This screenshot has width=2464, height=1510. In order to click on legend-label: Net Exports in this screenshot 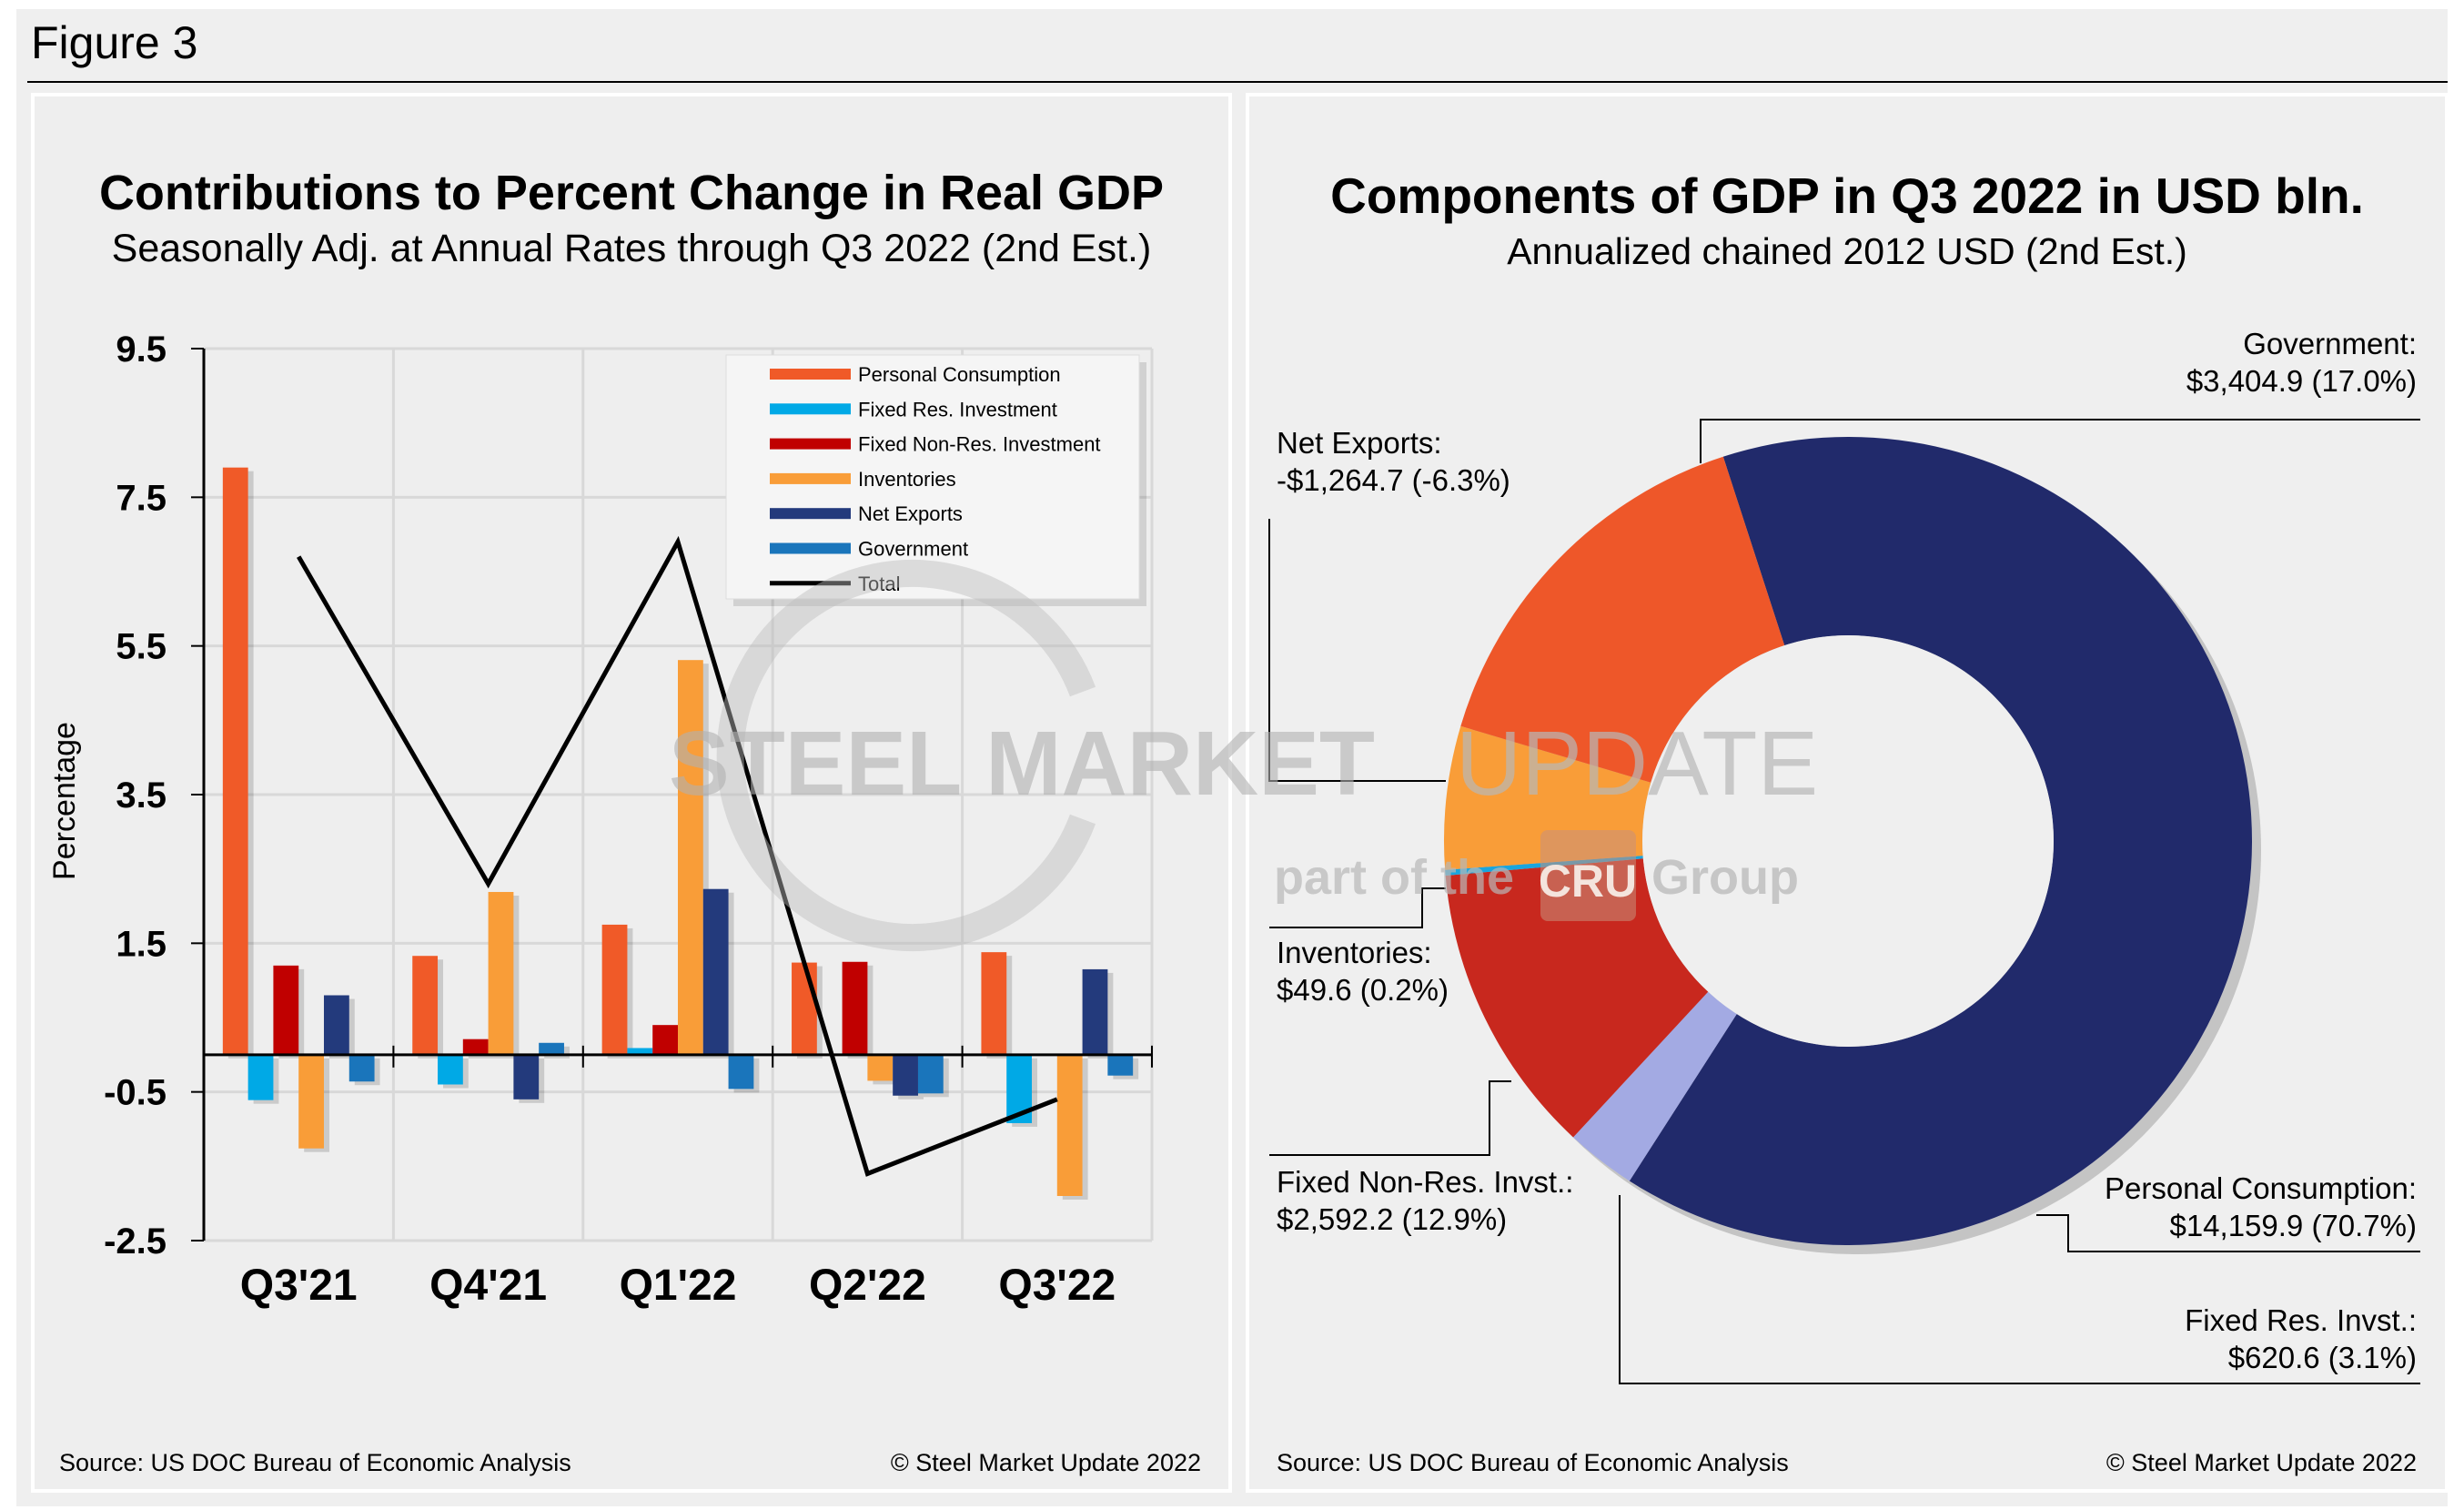, I will do `click(910, 513)`.